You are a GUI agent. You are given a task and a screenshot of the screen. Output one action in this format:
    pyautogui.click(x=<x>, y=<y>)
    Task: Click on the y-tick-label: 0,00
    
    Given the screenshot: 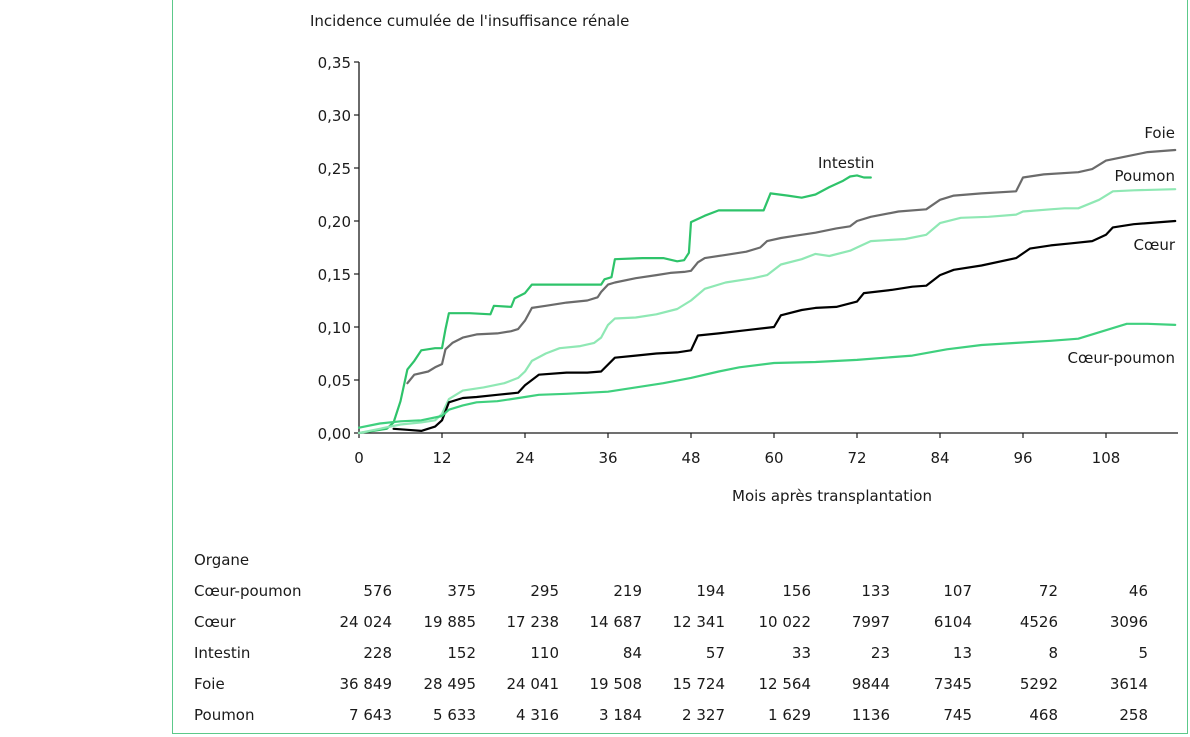 What is the action you would take?
    pyautogui.click(x=334, y=434)
    